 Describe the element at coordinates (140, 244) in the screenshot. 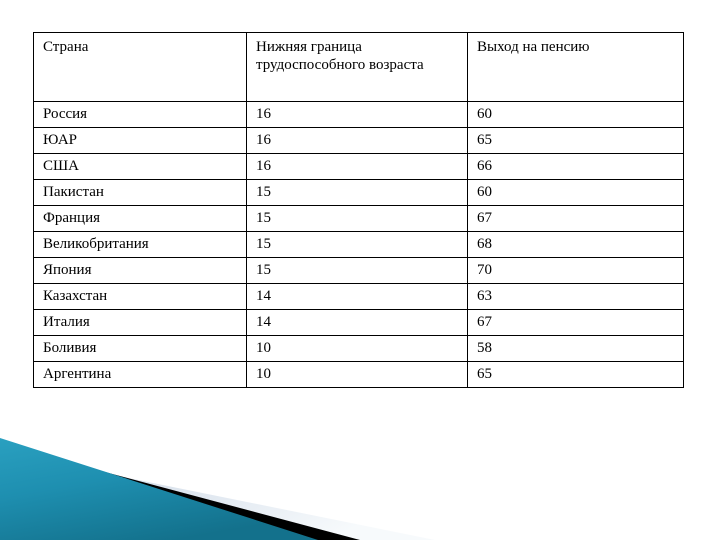

I see `cell-country: Великобритания` at that location.